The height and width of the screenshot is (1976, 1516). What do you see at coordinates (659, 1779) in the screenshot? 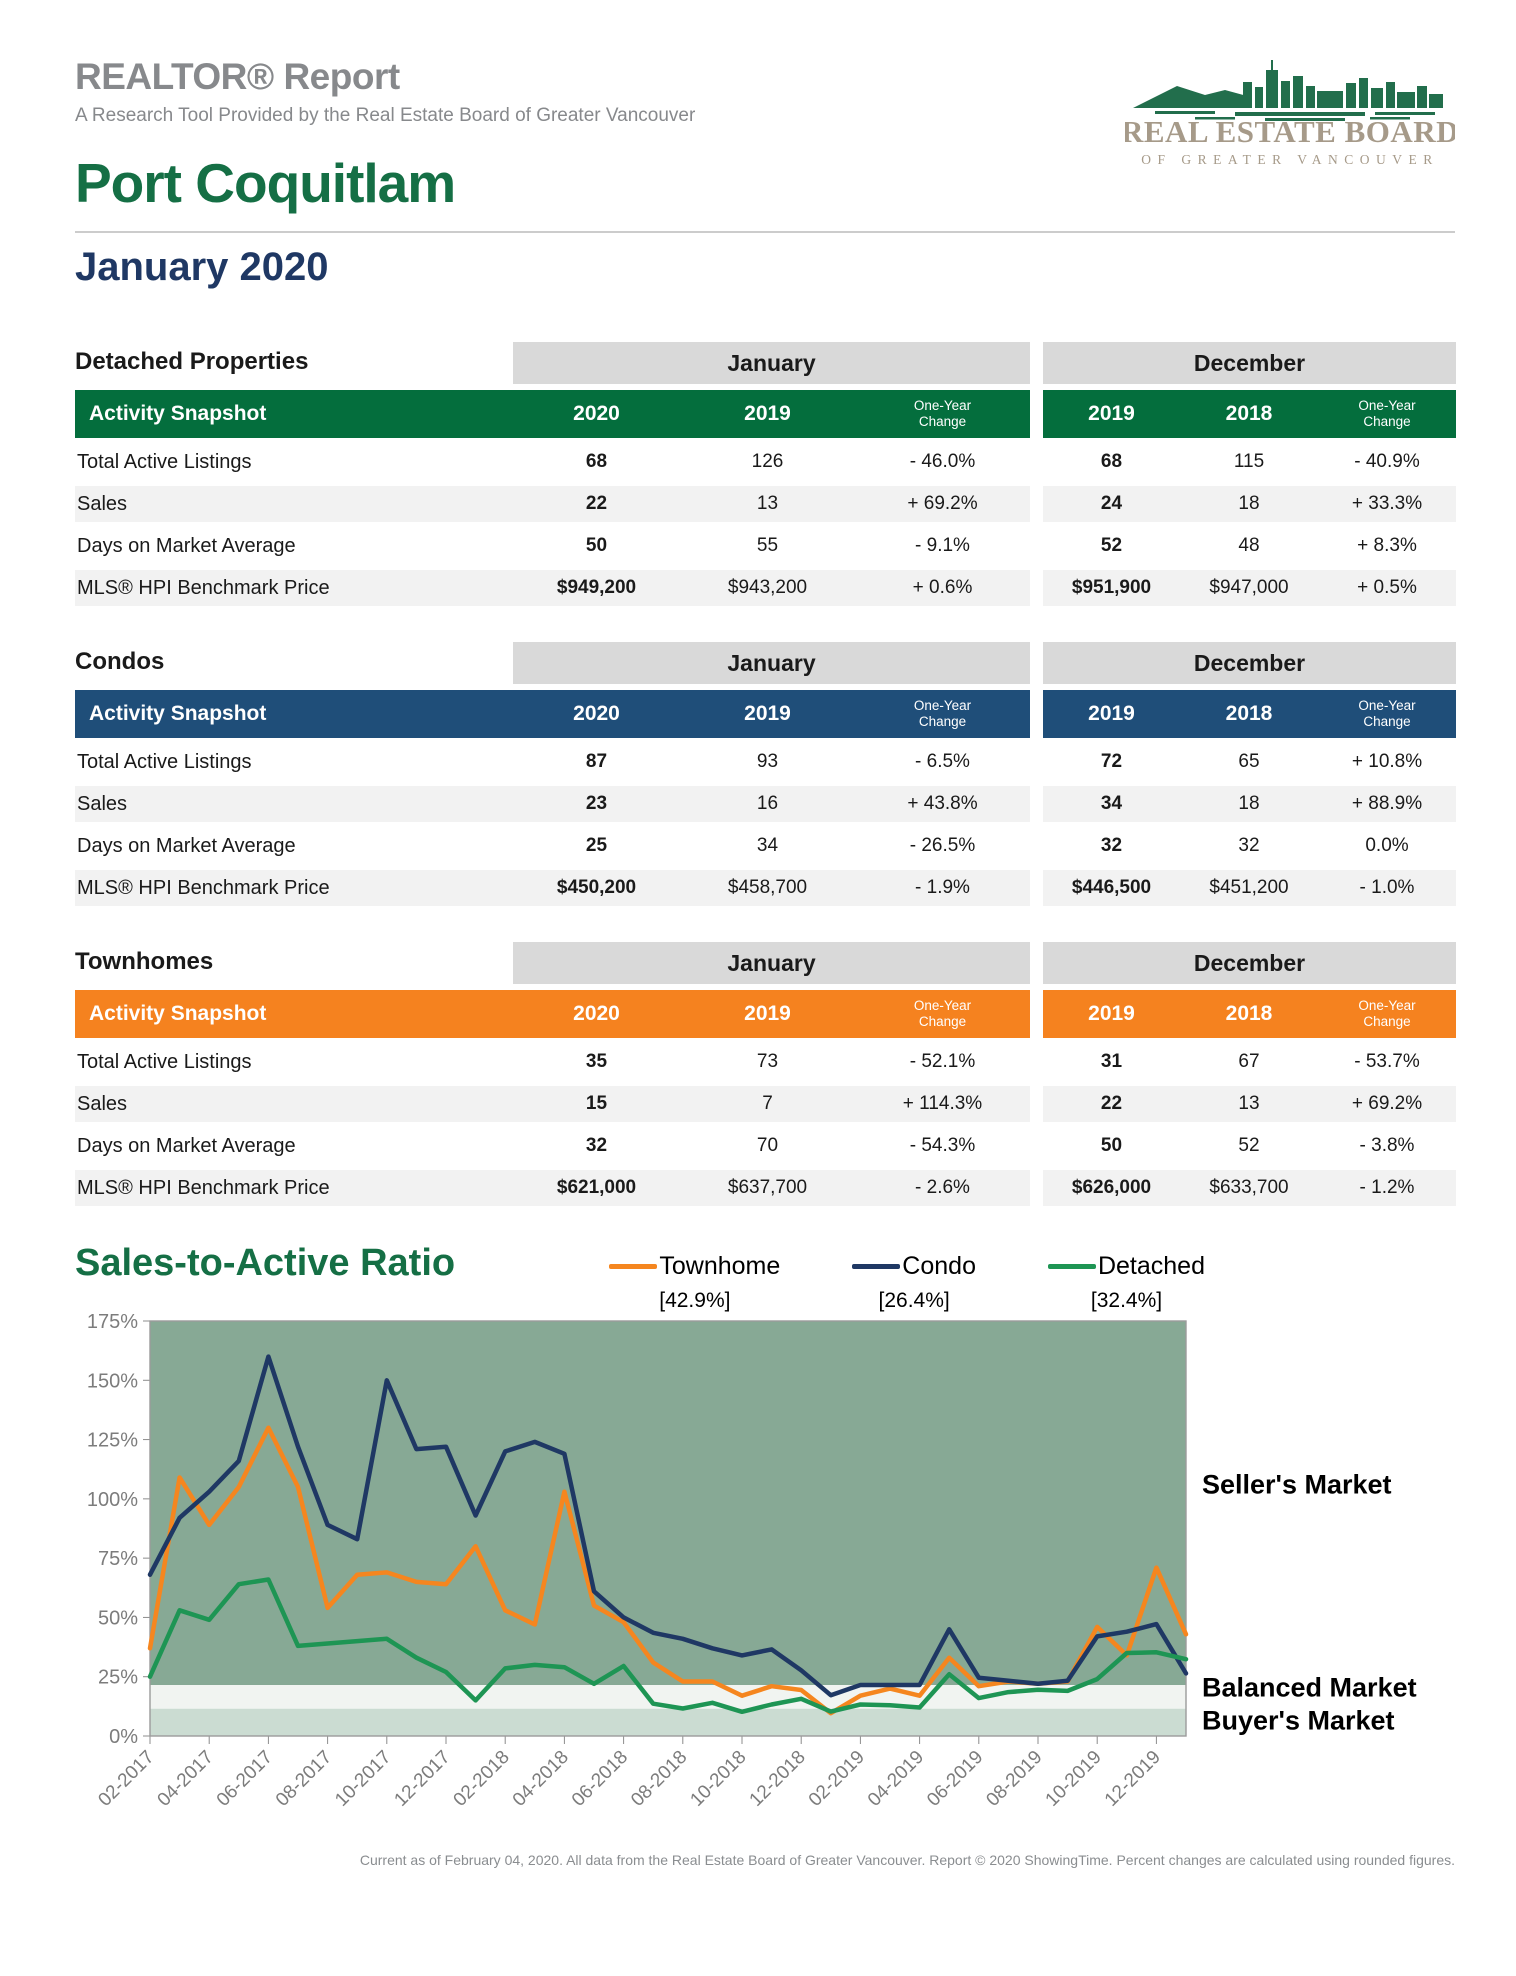
I see `x-tick-label: 08-2018` at bounding box center [659, 1779].